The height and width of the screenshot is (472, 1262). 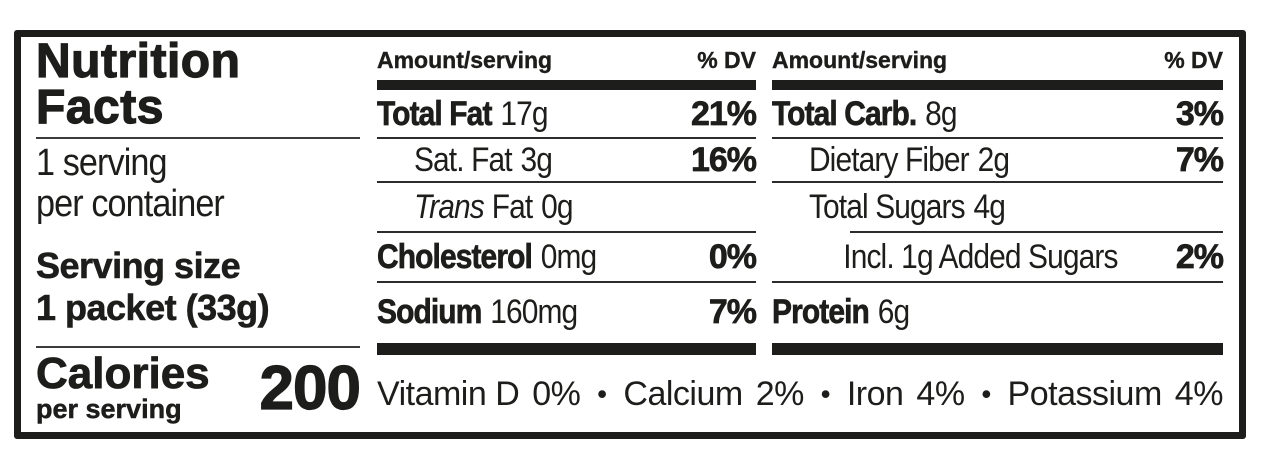 I want to click on nutrient-name: Protein, so click(x=821, y=312).